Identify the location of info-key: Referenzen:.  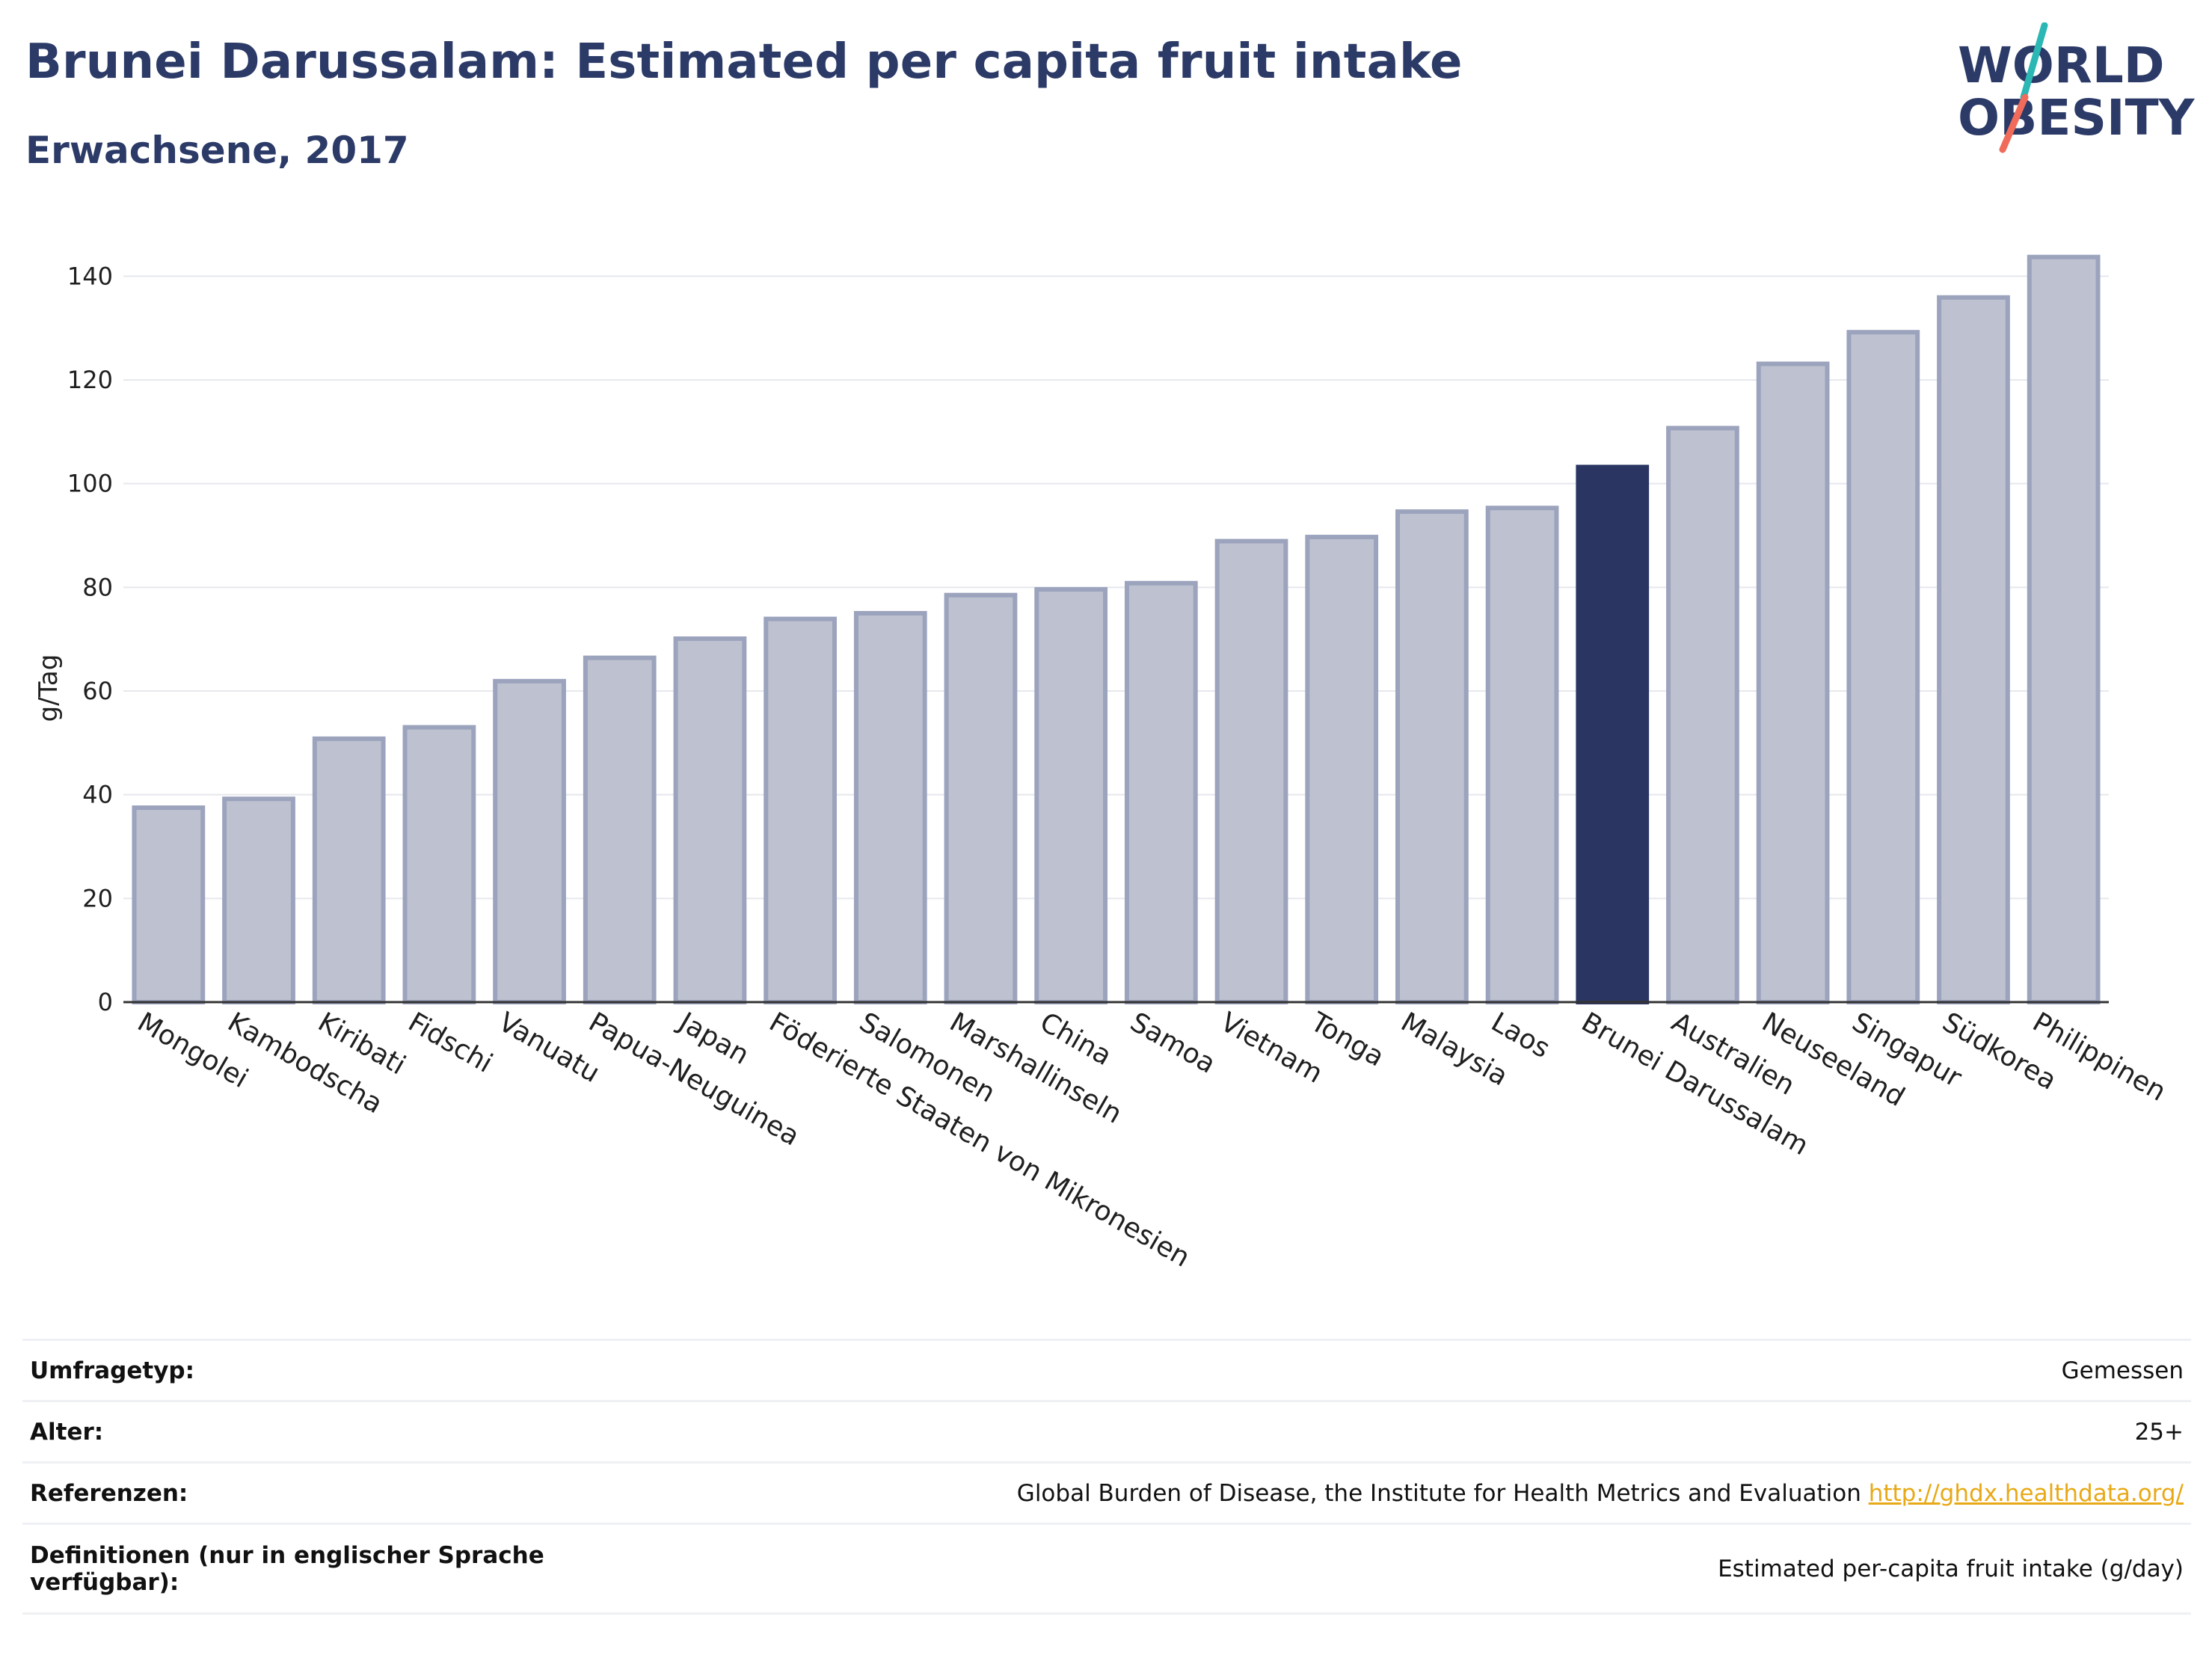
(299, 1492).